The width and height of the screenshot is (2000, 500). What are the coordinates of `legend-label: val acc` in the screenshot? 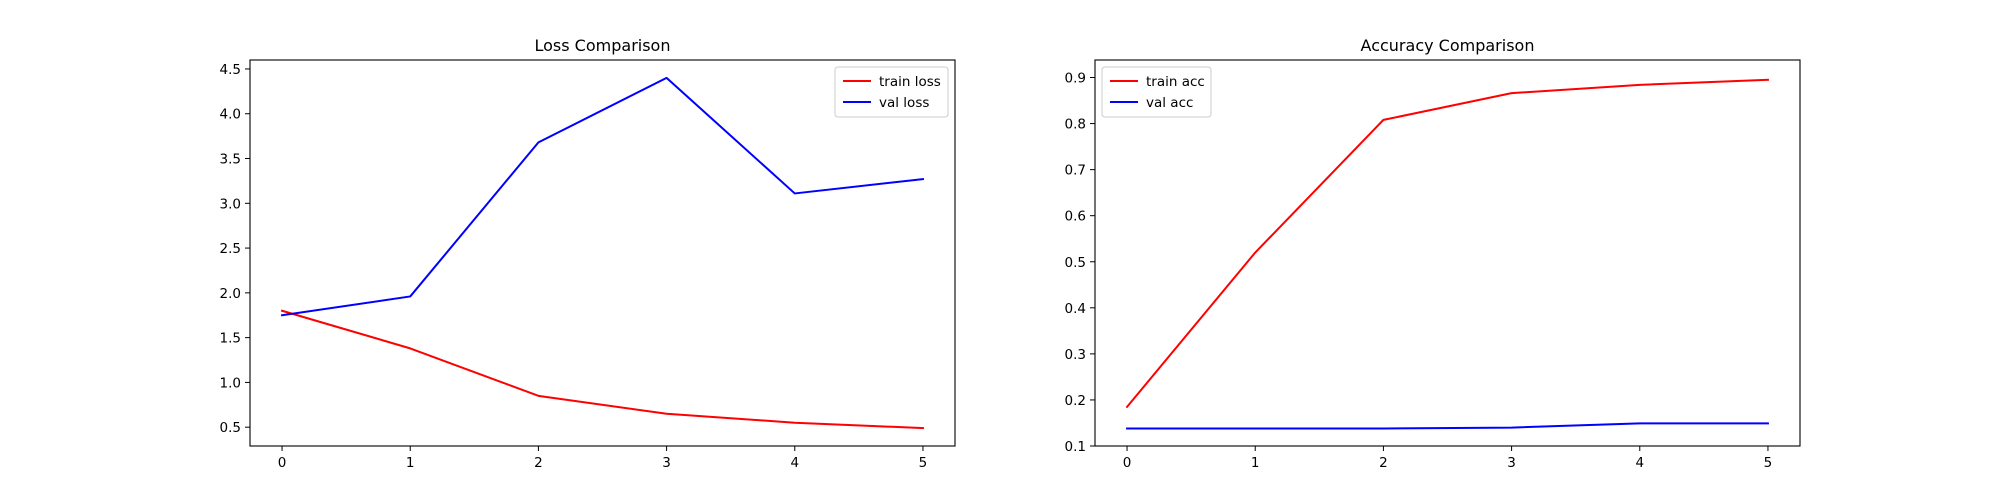 It's located at (1169, 103).